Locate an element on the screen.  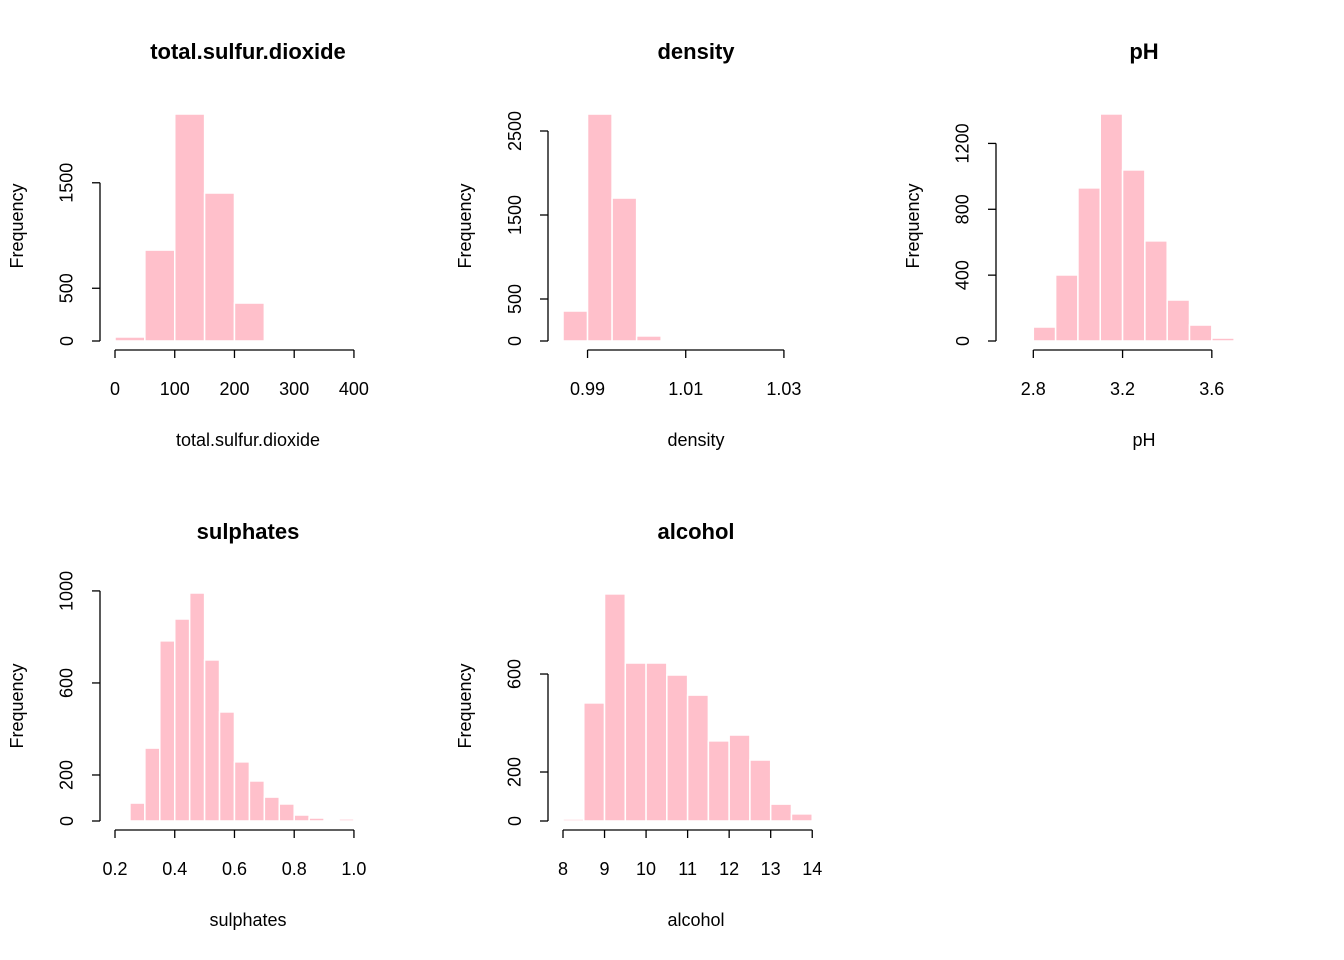
x-tick-label: 0.4 is located at coordinates (174, 869).